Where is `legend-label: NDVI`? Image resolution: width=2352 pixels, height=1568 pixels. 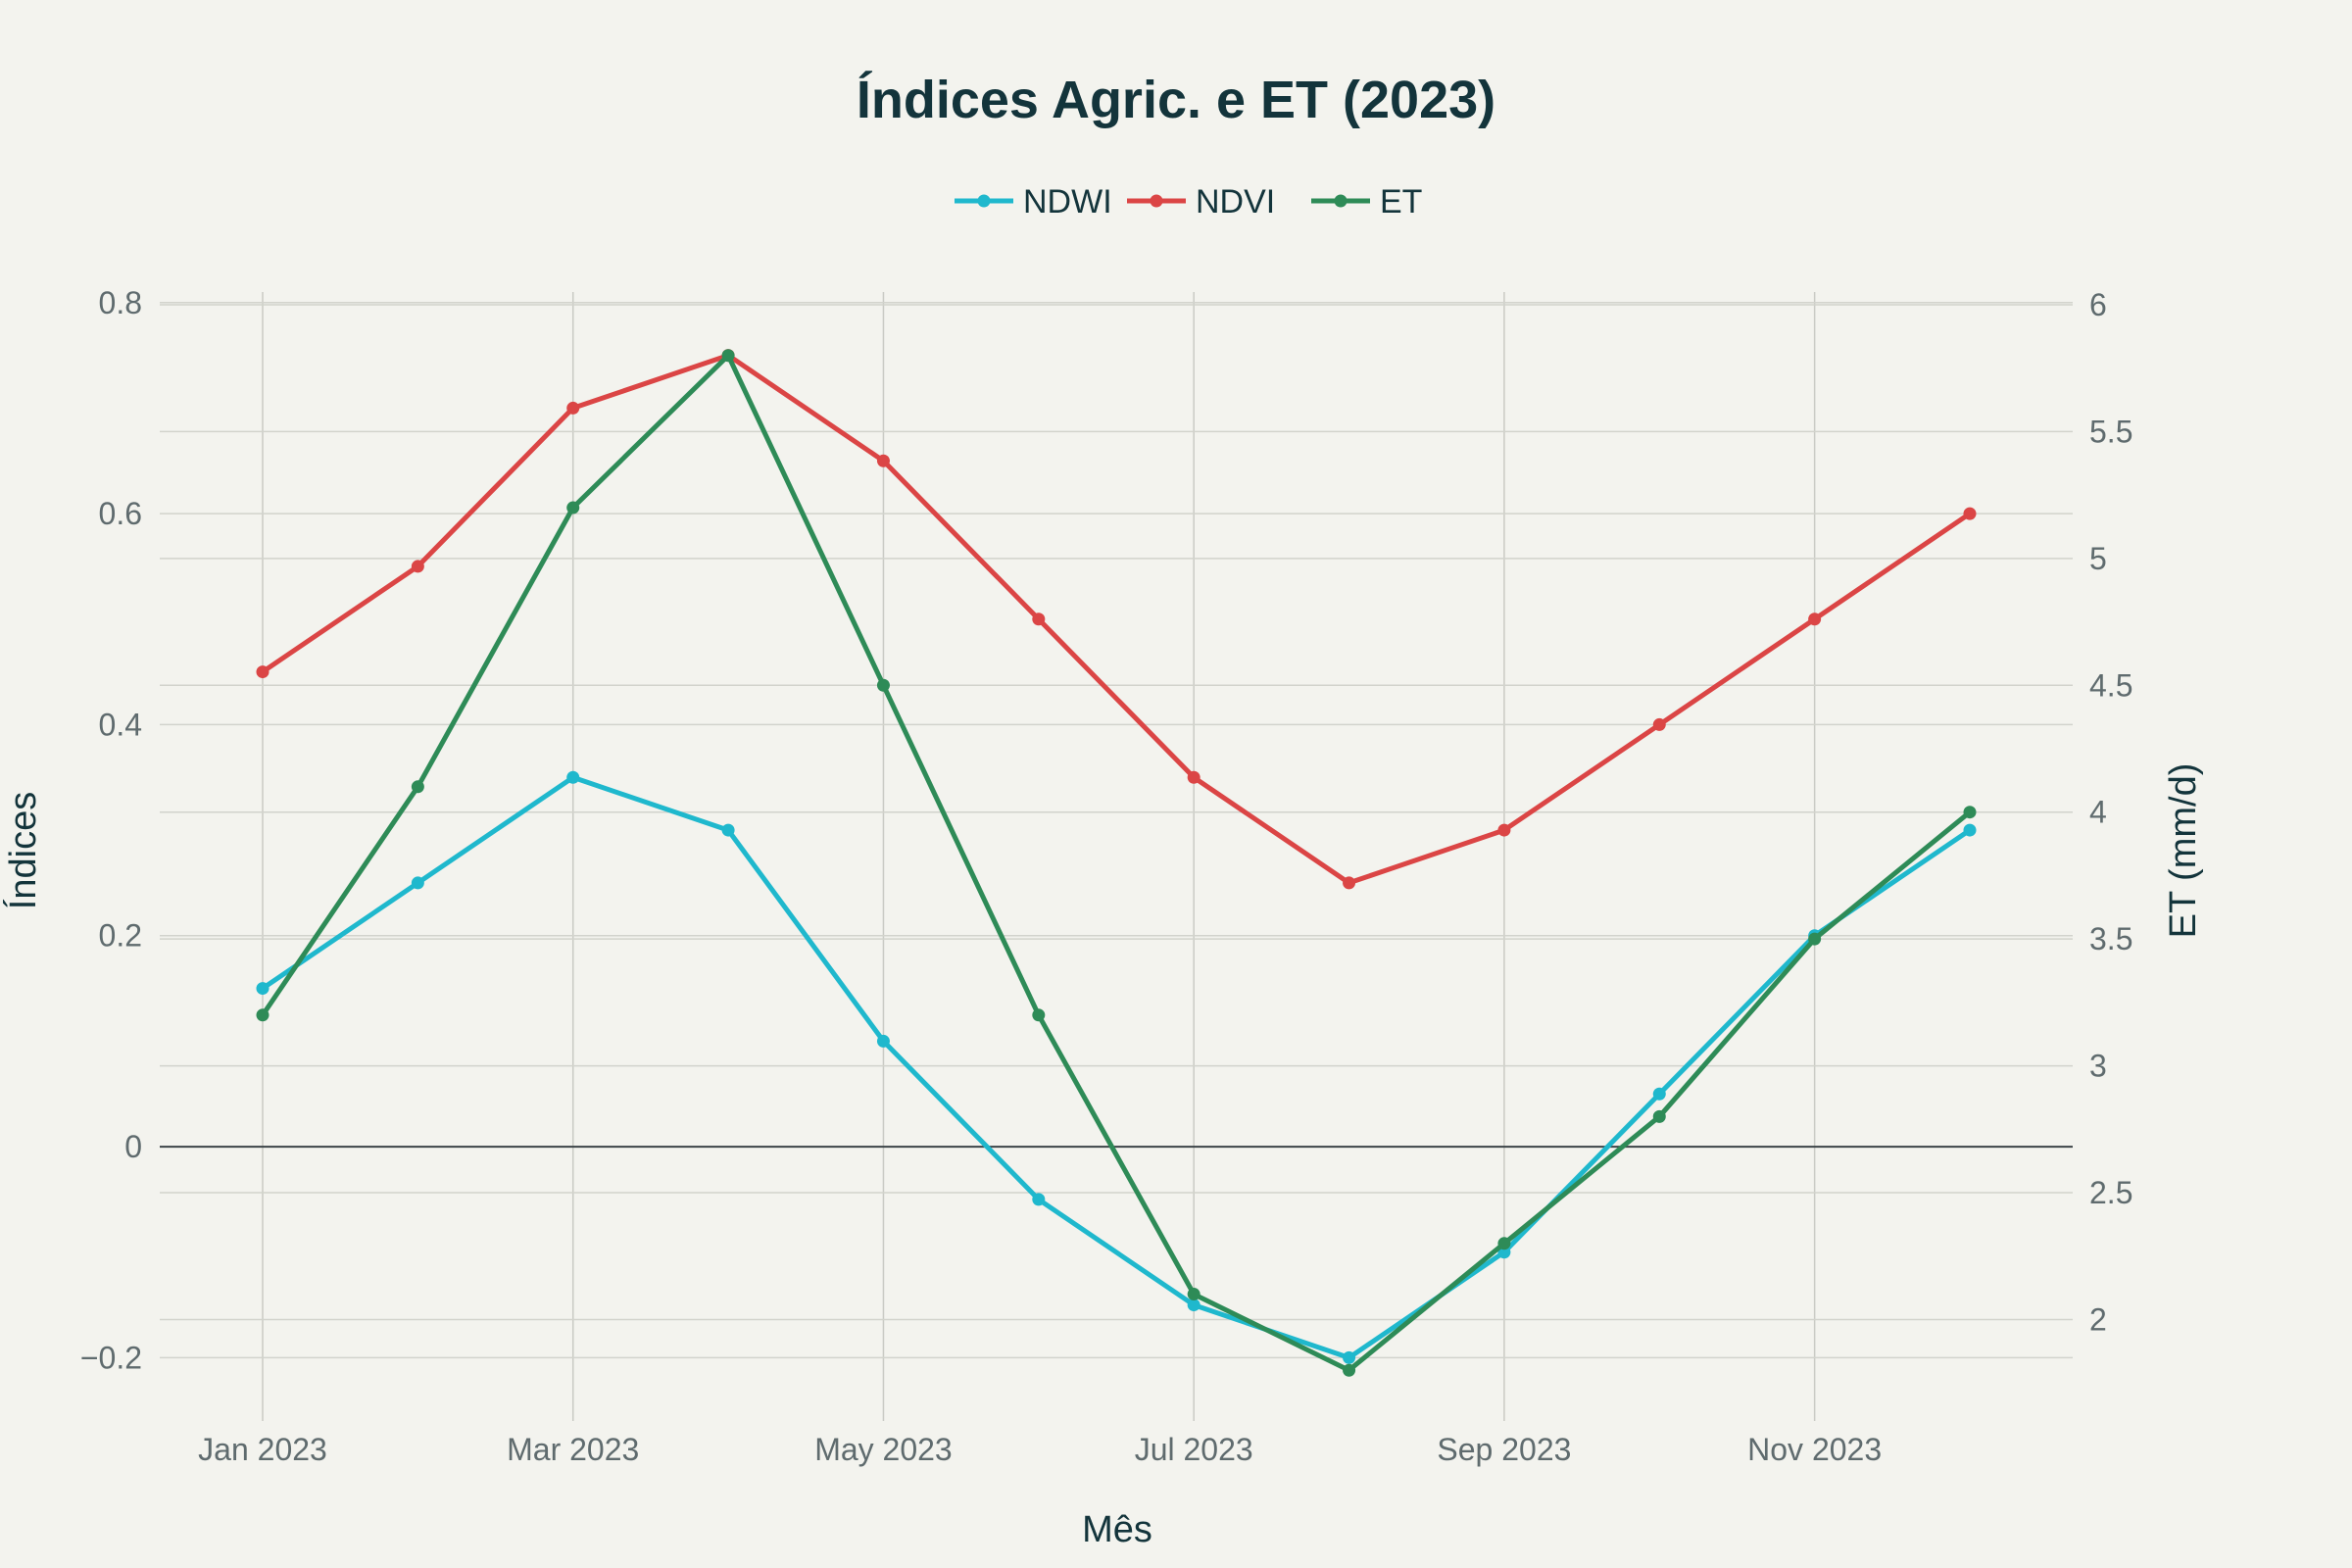 legend-label: NDVI is located at coordinates (1235, 201).